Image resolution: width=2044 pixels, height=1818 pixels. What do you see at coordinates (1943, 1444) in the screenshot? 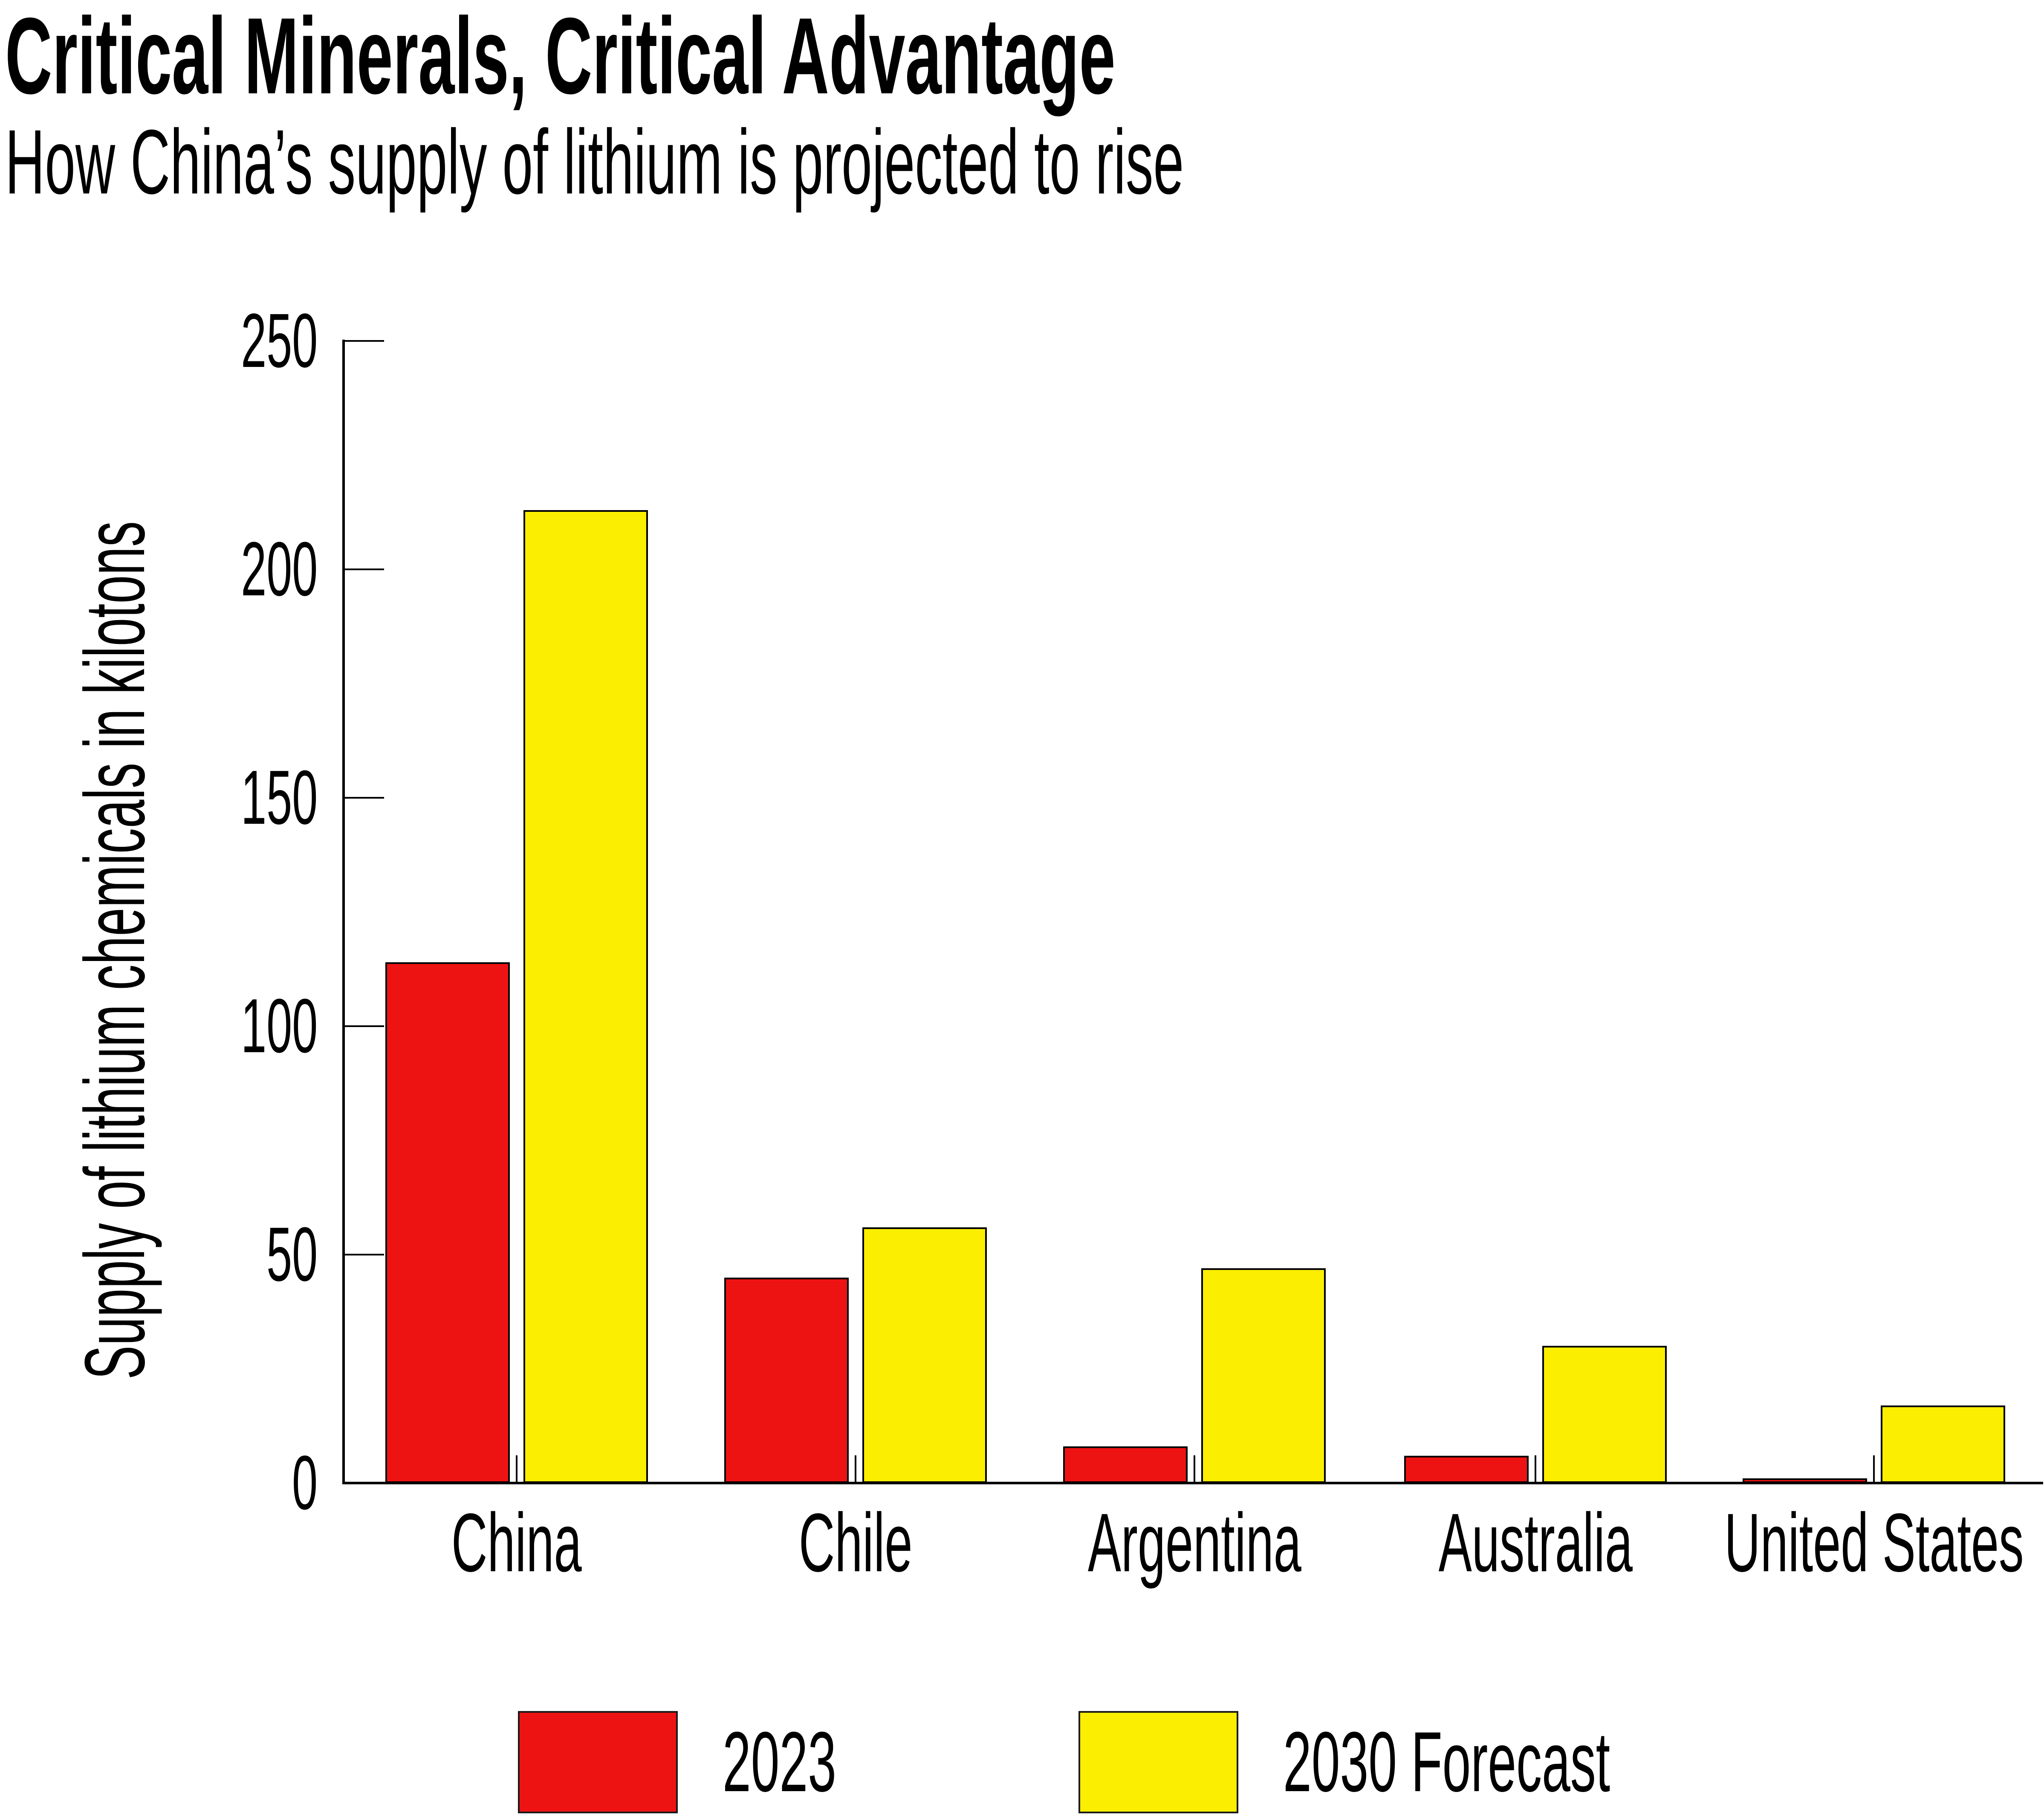
I see `bar-united-states-2030-forecast` at bounding box center [1943, 1444].